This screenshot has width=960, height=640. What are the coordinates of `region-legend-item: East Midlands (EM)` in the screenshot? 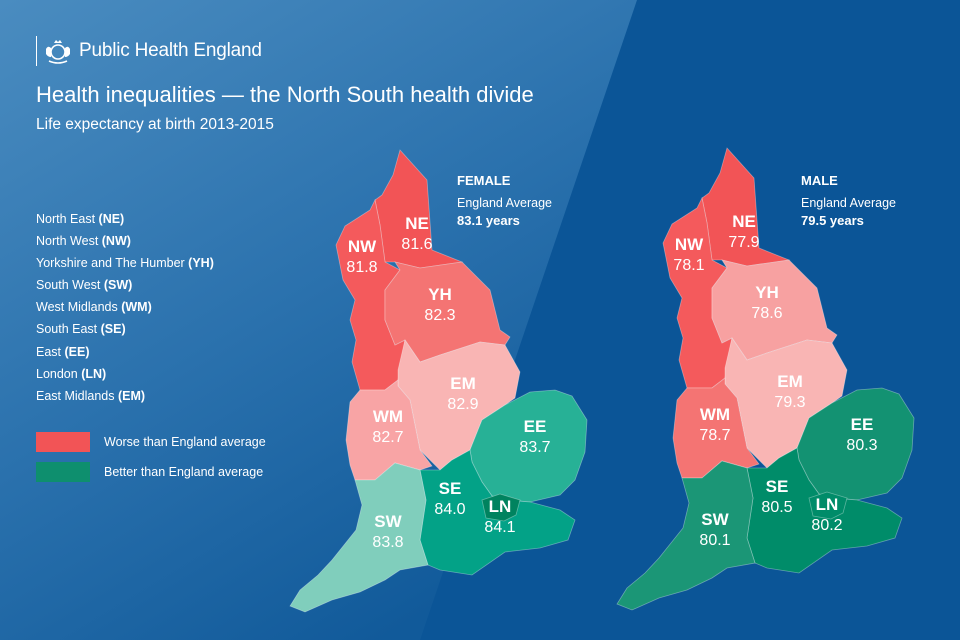 It's located at (125, 396).